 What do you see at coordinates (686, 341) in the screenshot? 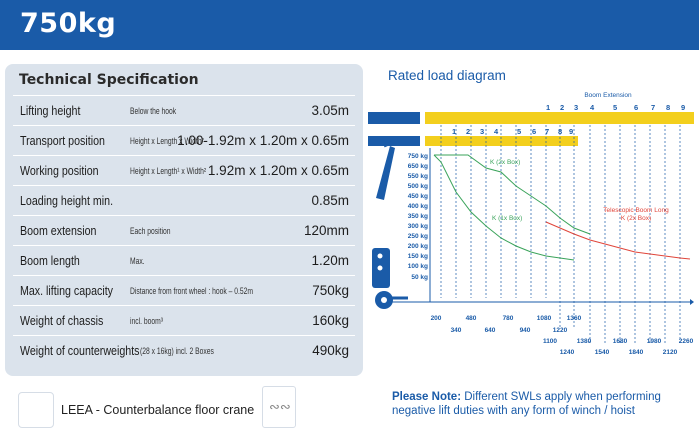
I see `x-label-2260: 2260` at bounding box center [686, 341].